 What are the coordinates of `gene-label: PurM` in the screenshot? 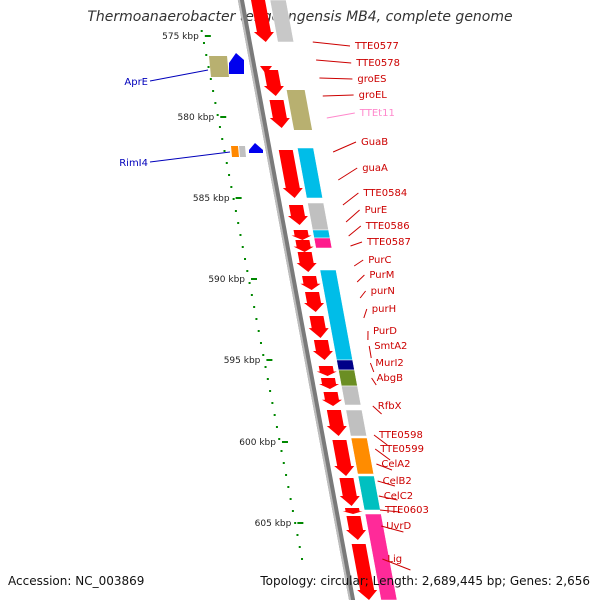 It's located at (381, 275).